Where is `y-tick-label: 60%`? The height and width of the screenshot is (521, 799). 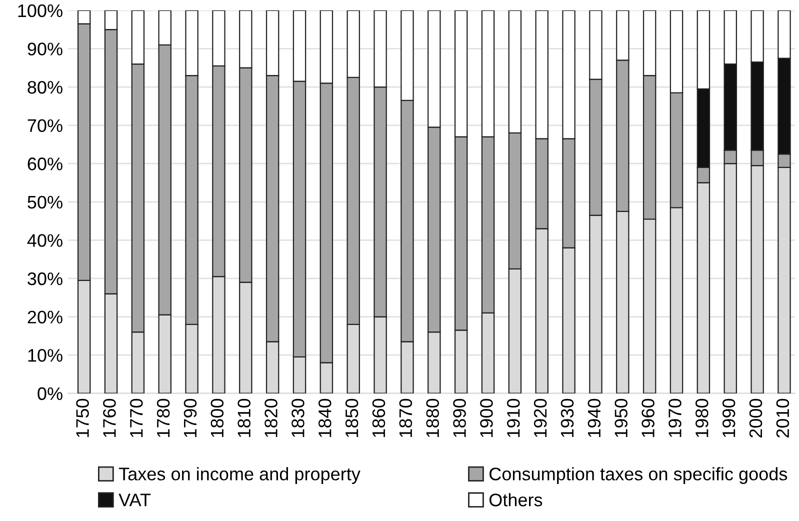
y-tick-label: 60% is located at coordinates (45, 164).